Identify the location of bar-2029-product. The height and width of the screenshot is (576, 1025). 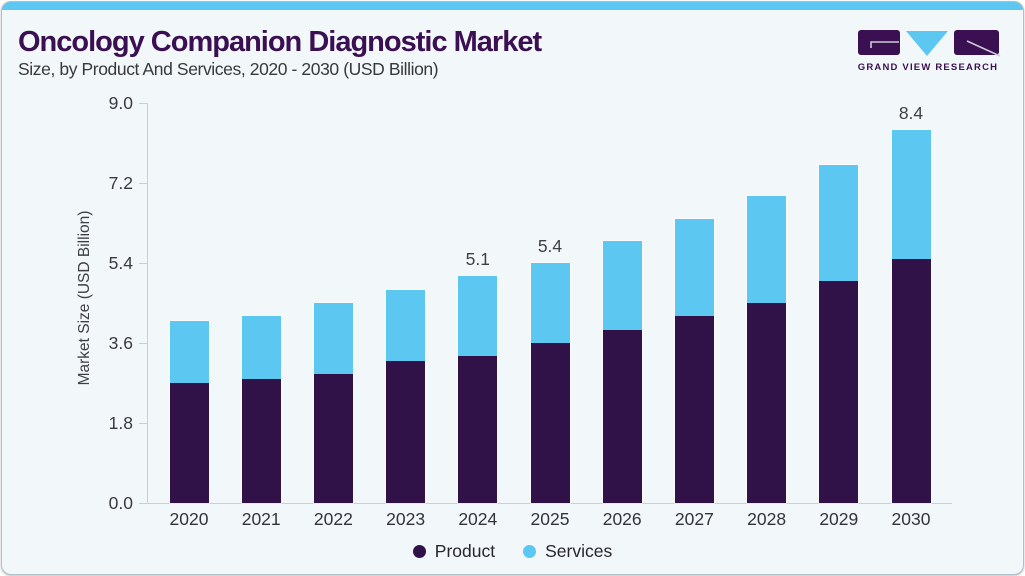
(839, 391).